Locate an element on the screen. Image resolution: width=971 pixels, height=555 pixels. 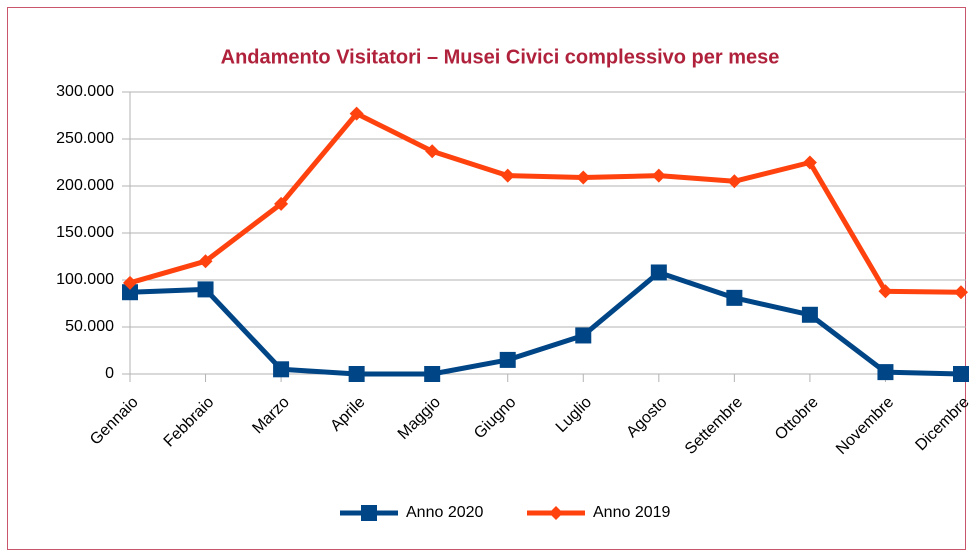
y-tick-label: 100.000 is located at coordinates (85, 279).